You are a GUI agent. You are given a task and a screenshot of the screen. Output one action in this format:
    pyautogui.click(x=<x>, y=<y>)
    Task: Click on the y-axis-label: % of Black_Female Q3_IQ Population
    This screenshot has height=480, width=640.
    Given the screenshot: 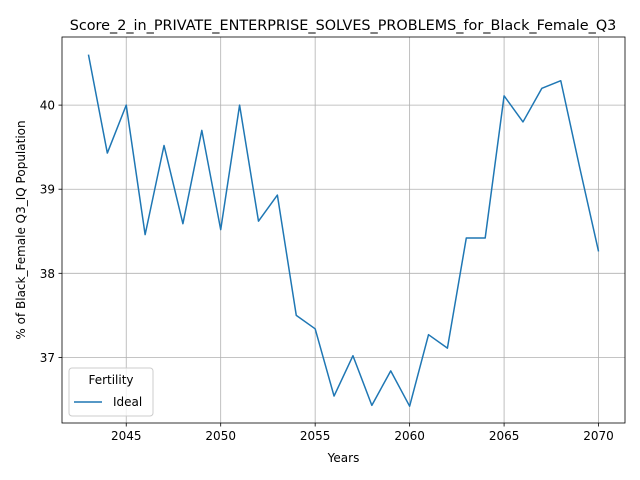 What is the action you would take?
    pyautogui.click(x=21, y=229)
    